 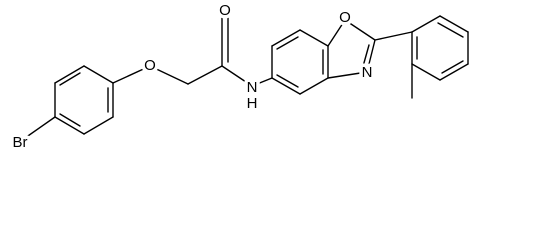 I want to click on atom-label: H, so click(x=252, y=103).